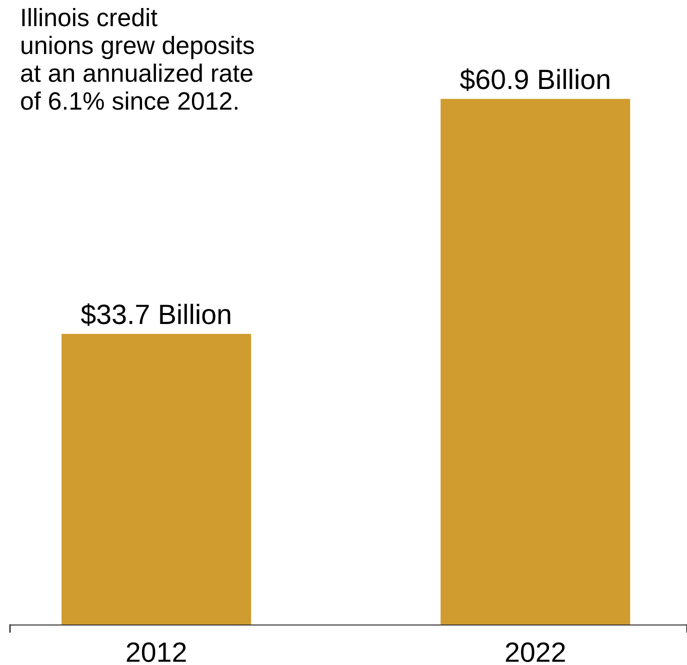 This screenshot has width=687, height=665. What do you see at coordinates (535, 79) in the screenshot?
I see `data-label: $60.9 Billion` at bounding box center [535, 79].